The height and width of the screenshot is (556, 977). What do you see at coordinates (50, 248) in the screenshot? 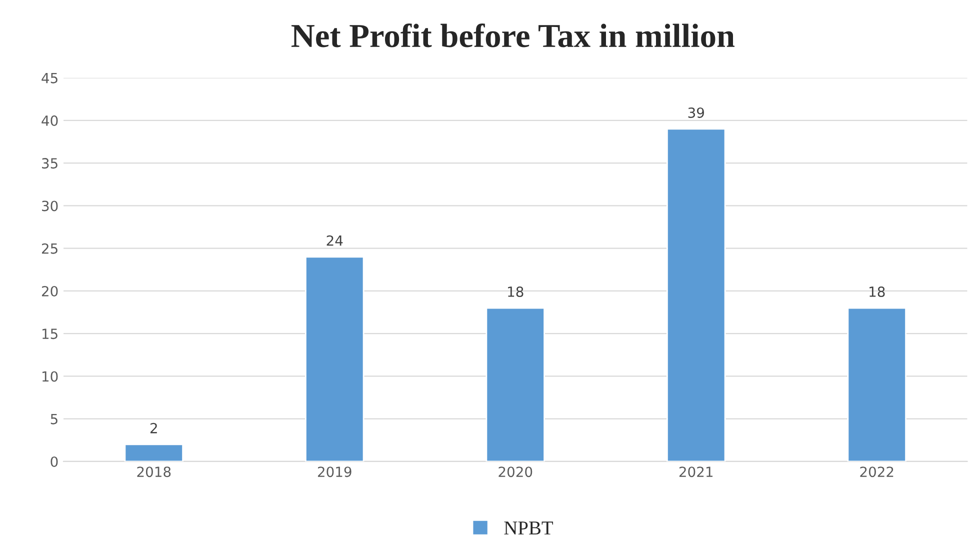
I see `y-tick-label: 25` at bounding box center [50, 248].